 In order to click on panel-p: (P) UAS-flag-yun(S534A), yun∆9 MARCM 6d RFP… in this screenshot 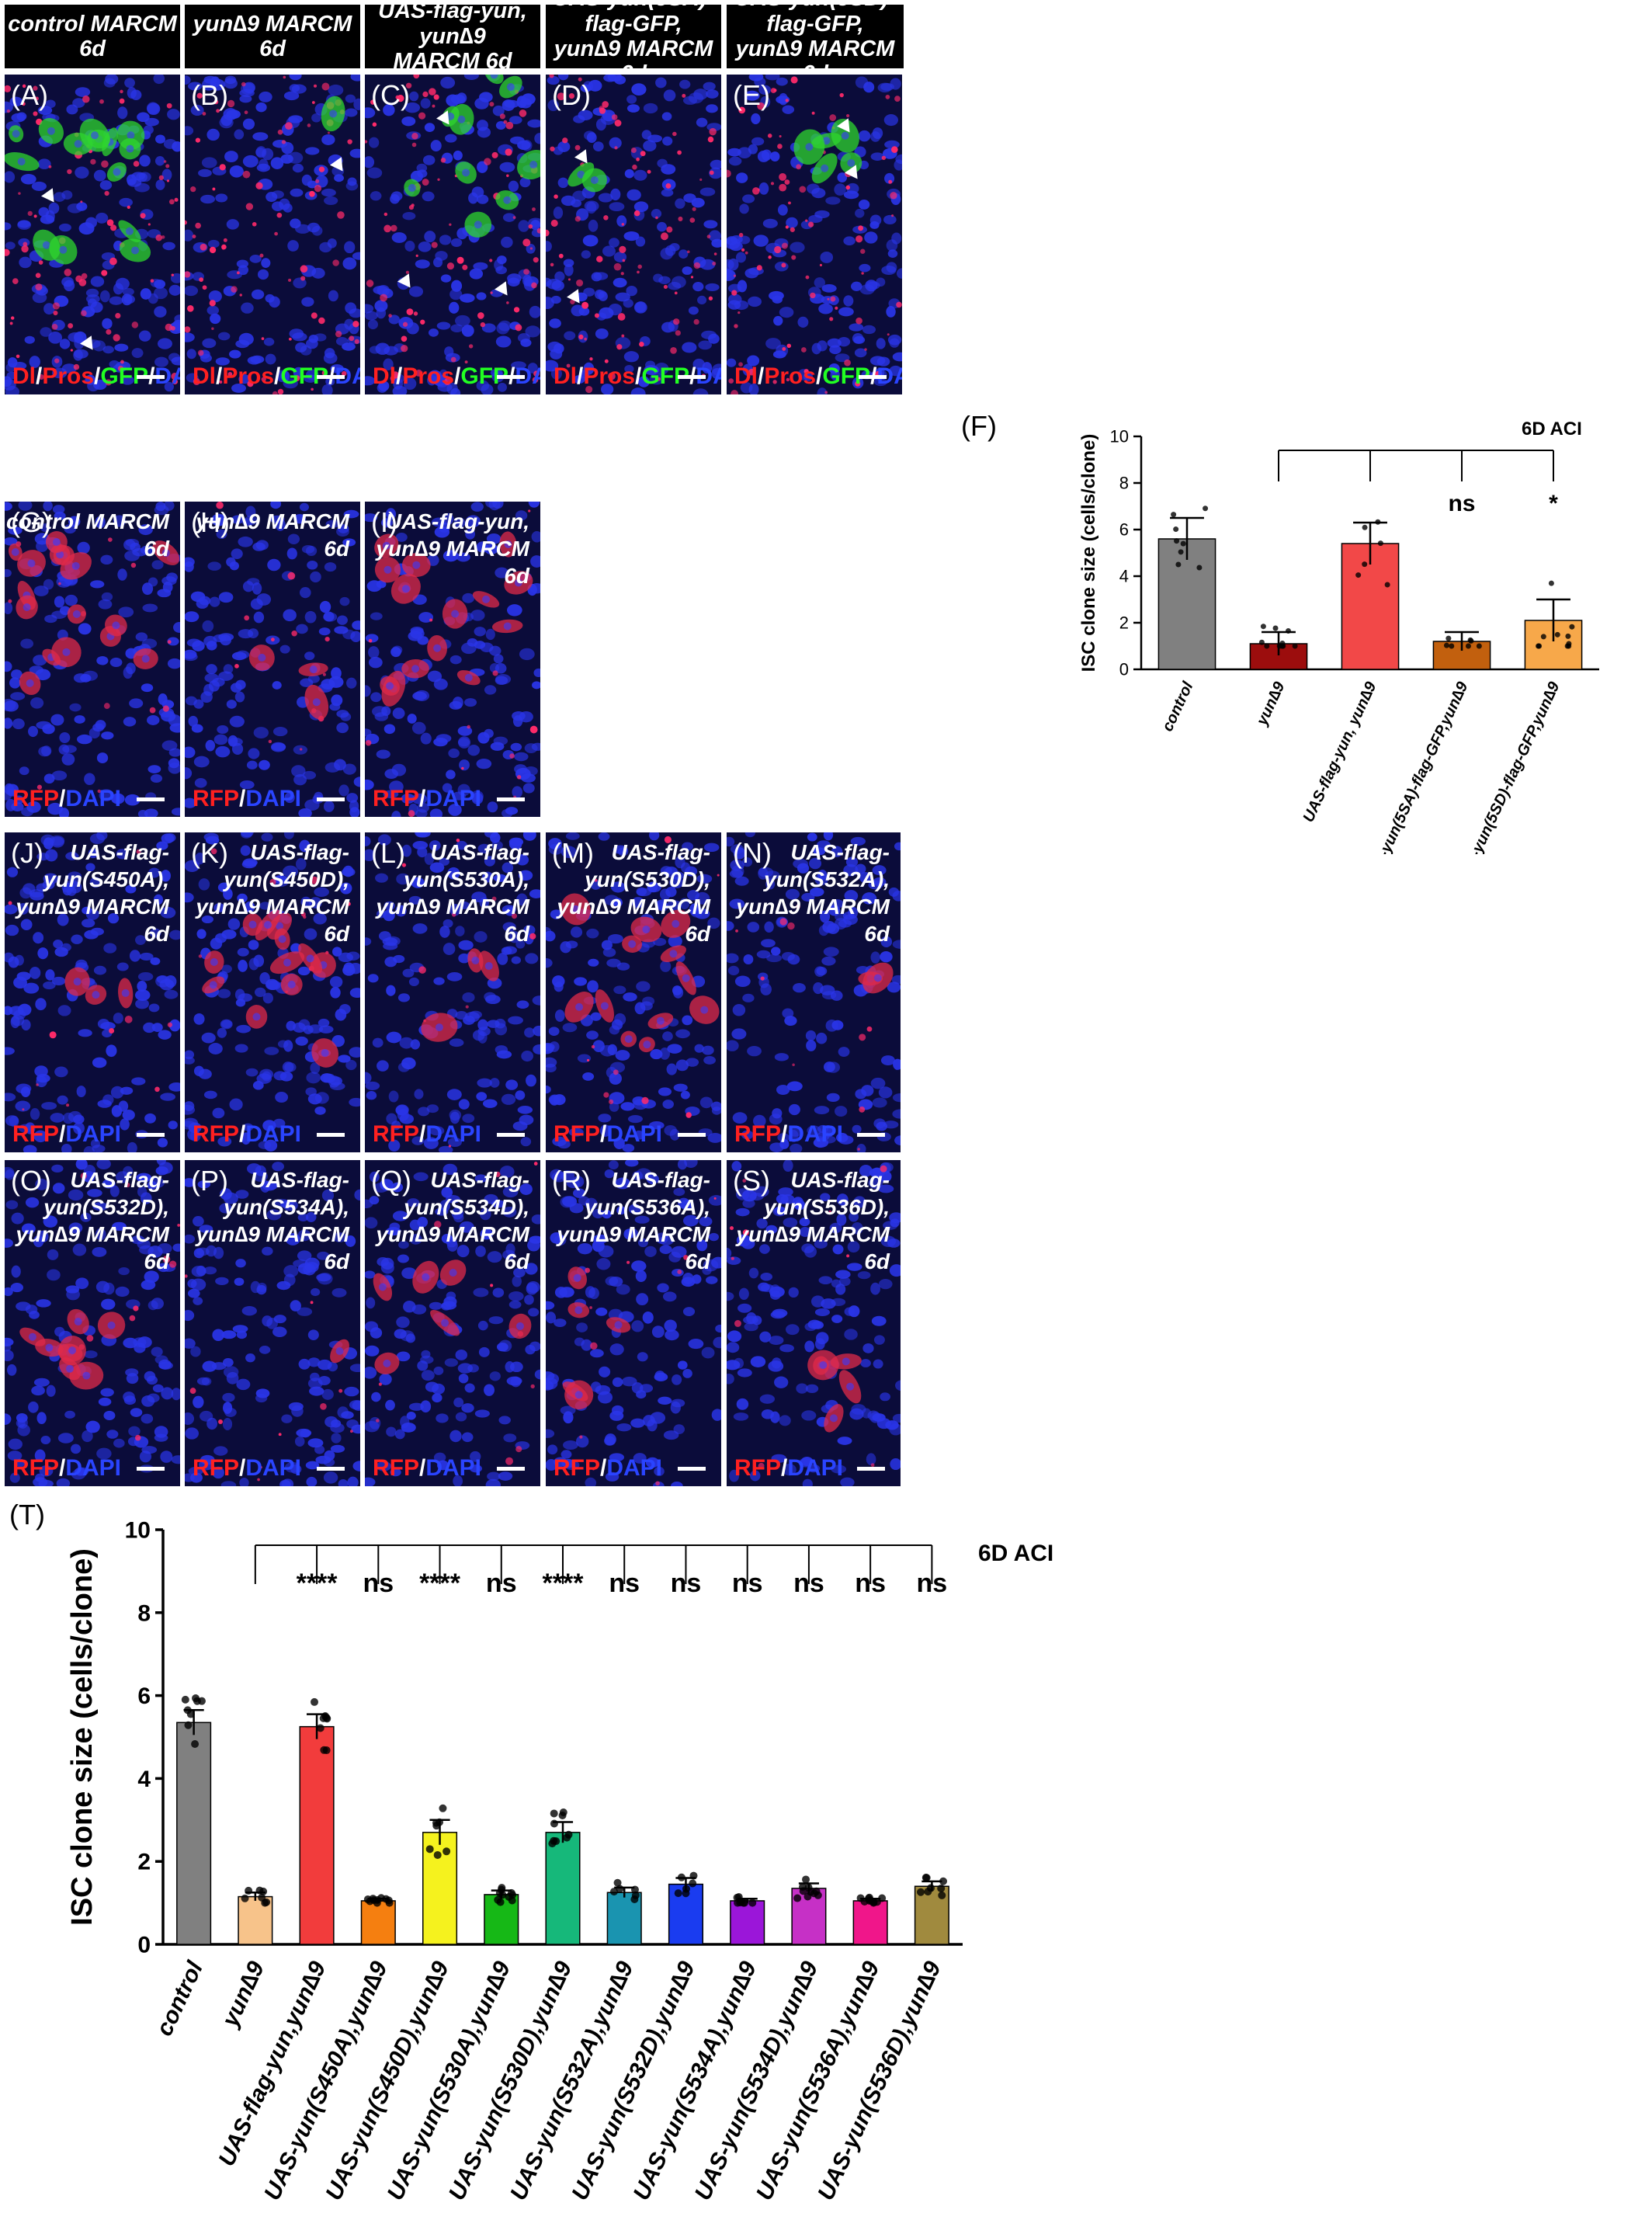, I will do `click(272, 1323)`.